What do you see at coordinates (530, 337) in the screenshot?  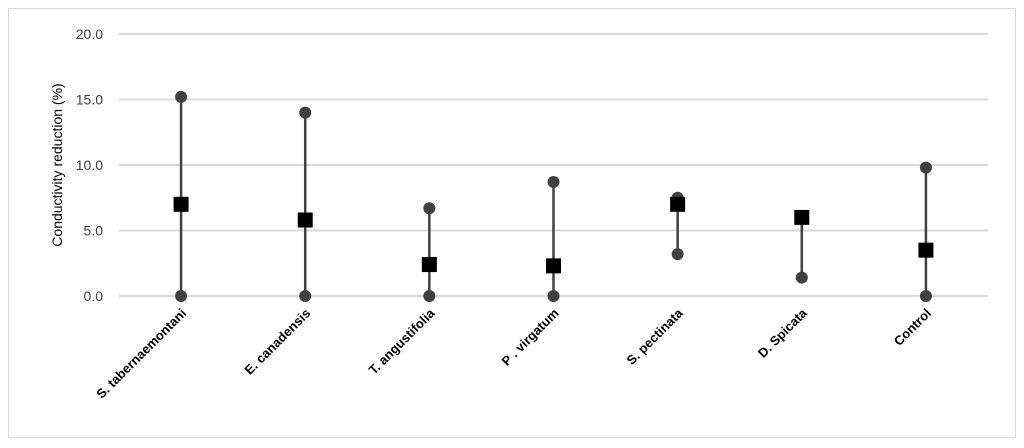 I see `x-tick-label: P . virgatum` at bounding box center [530, 337].